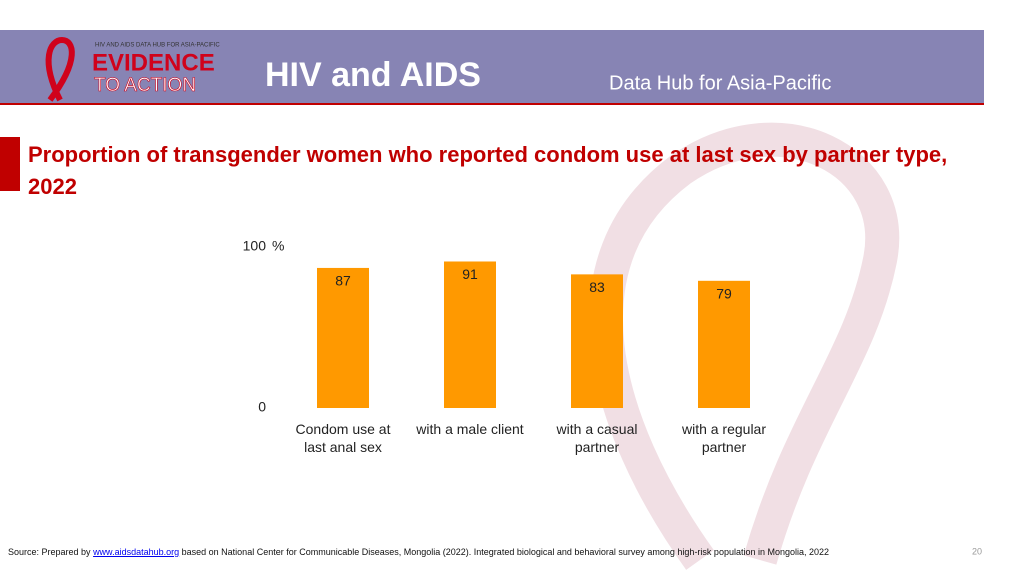  Describe the element at coordinates (492, 104) in the screenshot. I see `header-rule` at that location.